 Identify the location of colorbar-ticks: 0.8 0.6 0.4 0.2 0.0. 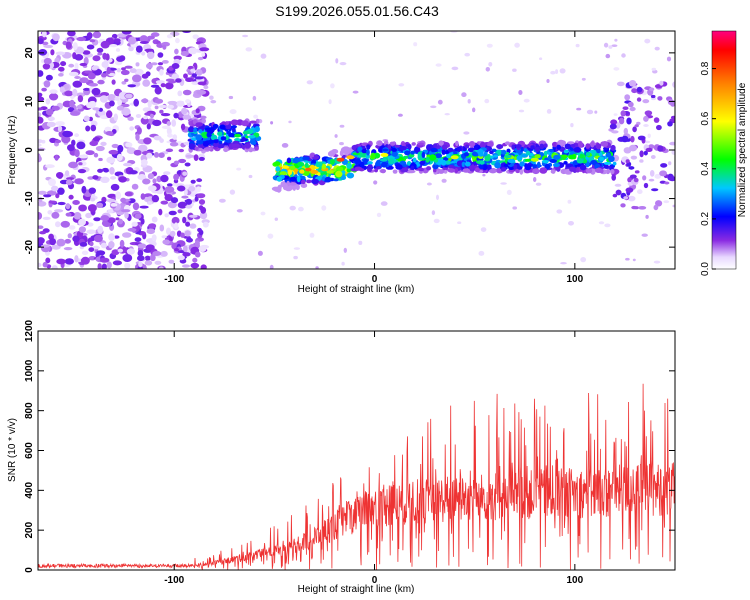
(708, 168).